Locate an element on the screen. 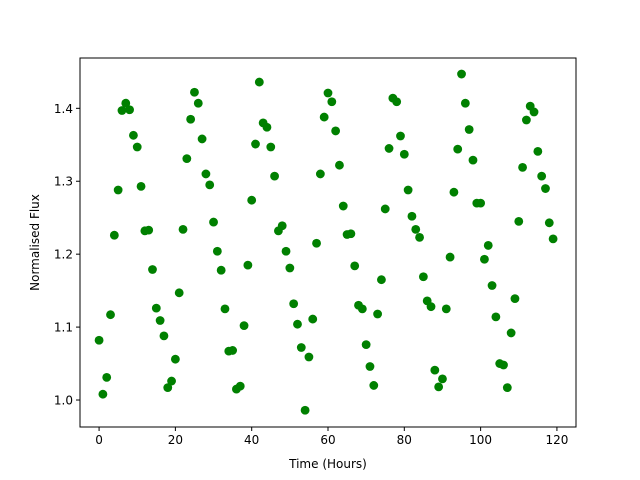 This screenshot has height=480, width=640. x-tick-label: 120 is located at coordinates (556, 440).